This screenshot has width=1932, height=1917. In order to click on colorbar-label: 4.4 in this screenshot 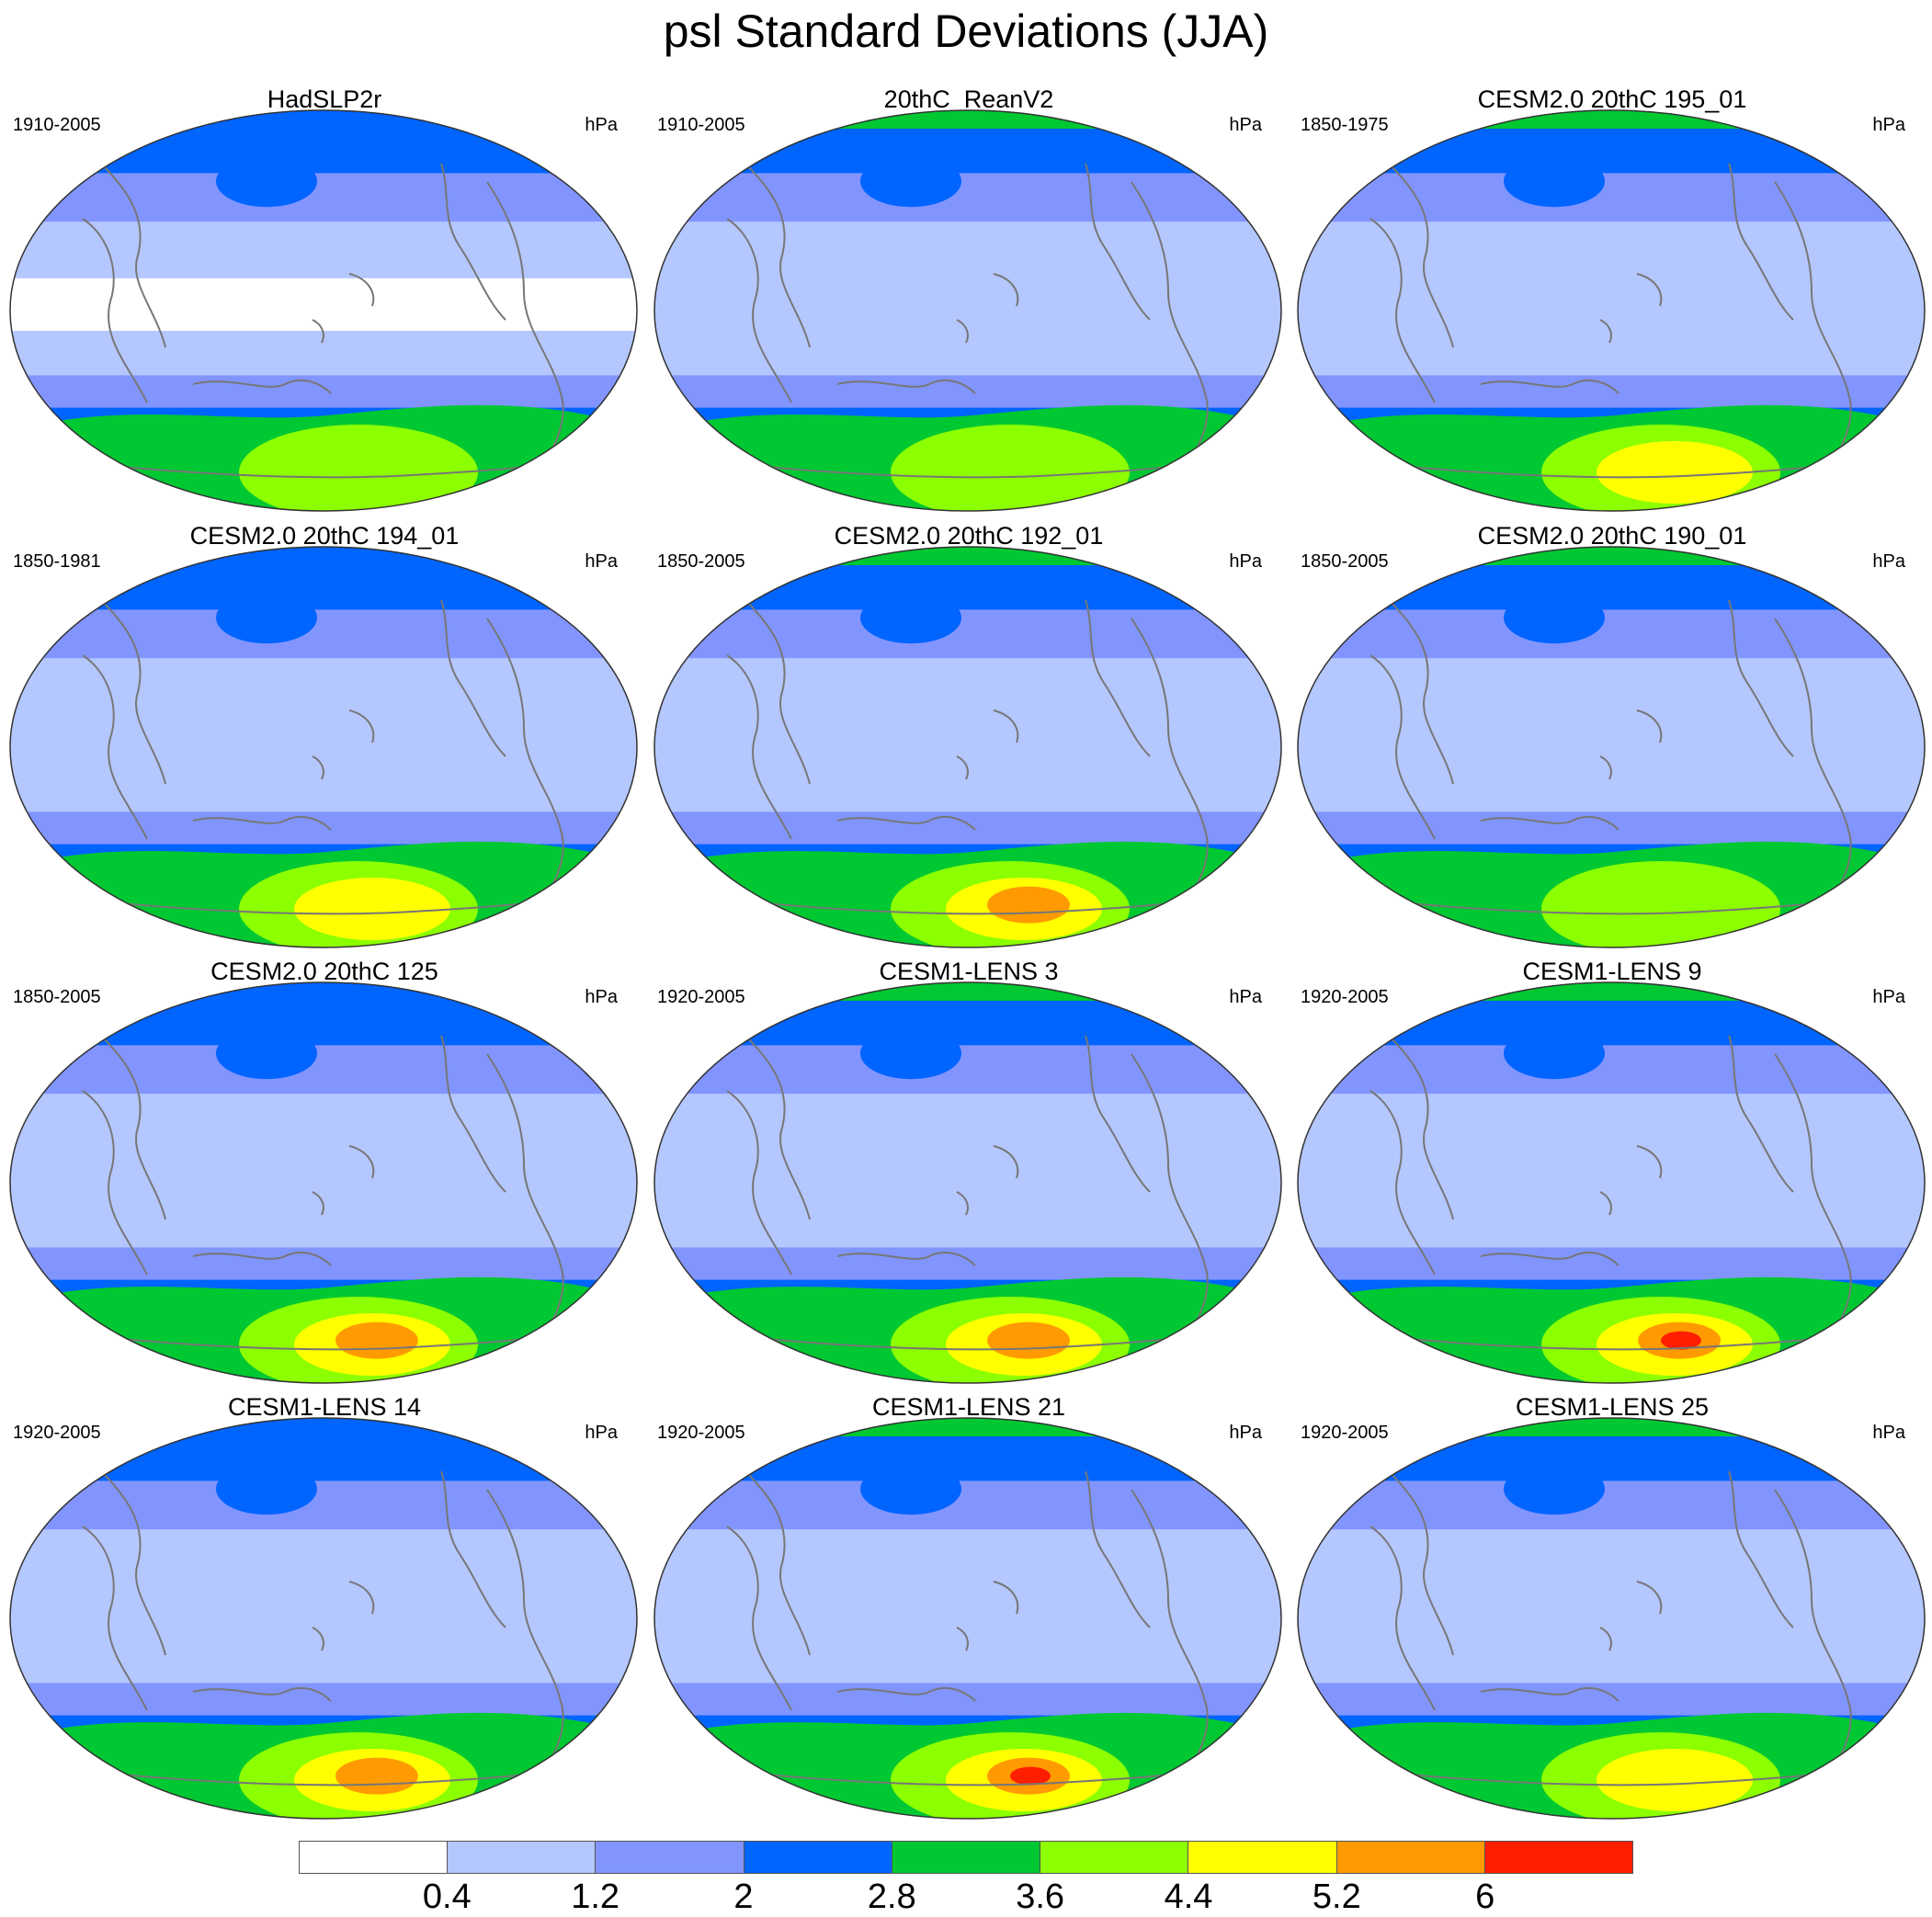, I will do `click(1189, 1896)`.